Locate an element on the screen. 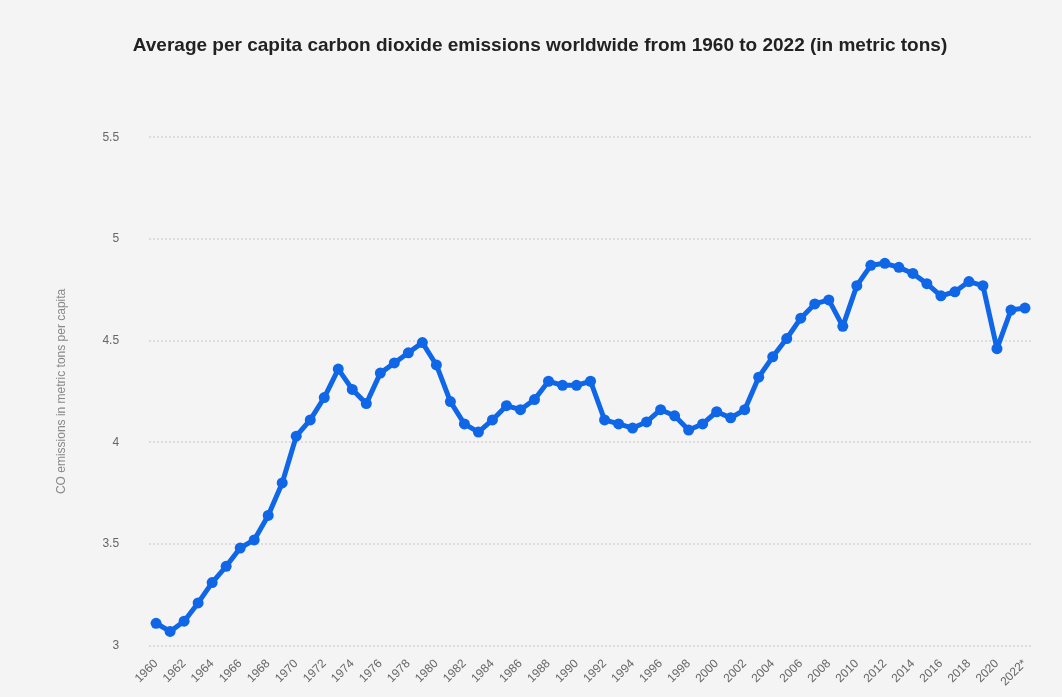  y-tick-label: 5 is located at coordinates (116, 238).